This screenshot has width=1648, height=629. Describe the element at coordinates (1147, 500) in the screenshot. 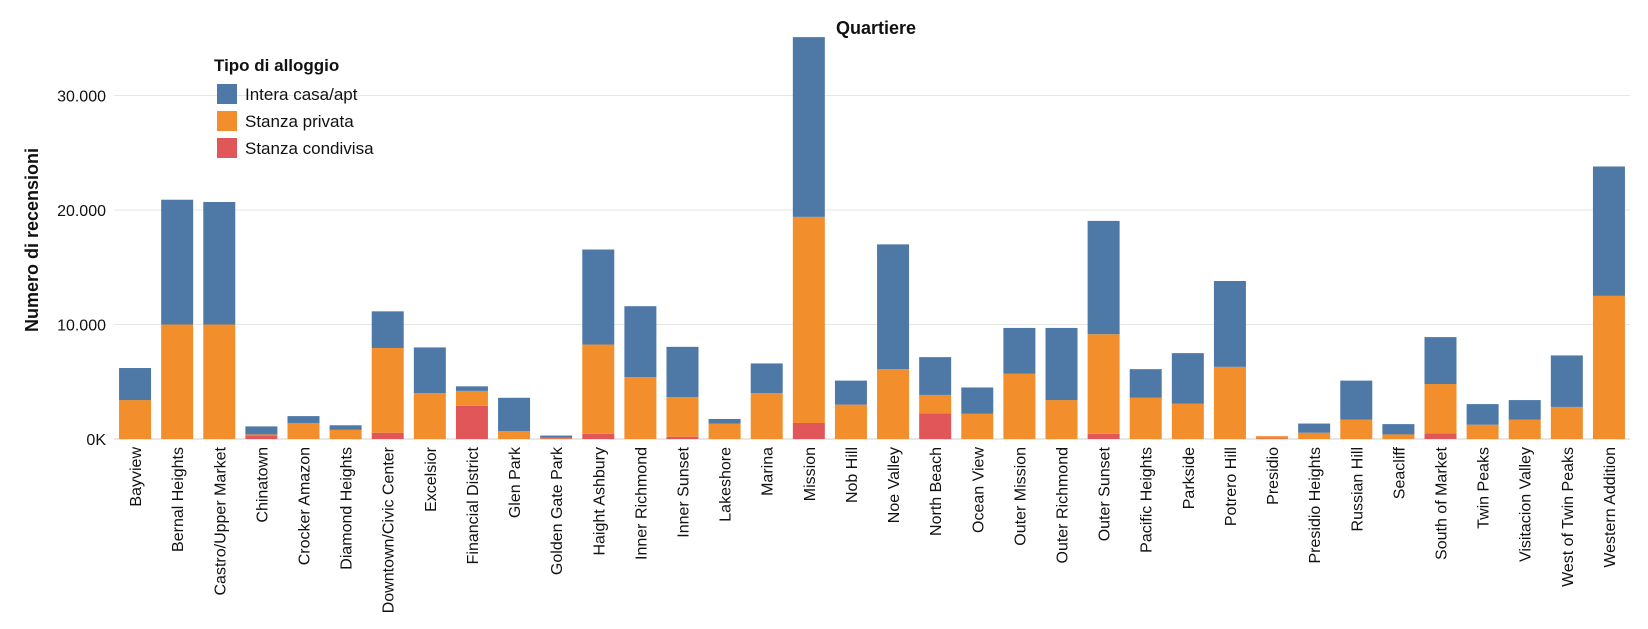

I see `x-tick-label: Pacific Heights` at that location.